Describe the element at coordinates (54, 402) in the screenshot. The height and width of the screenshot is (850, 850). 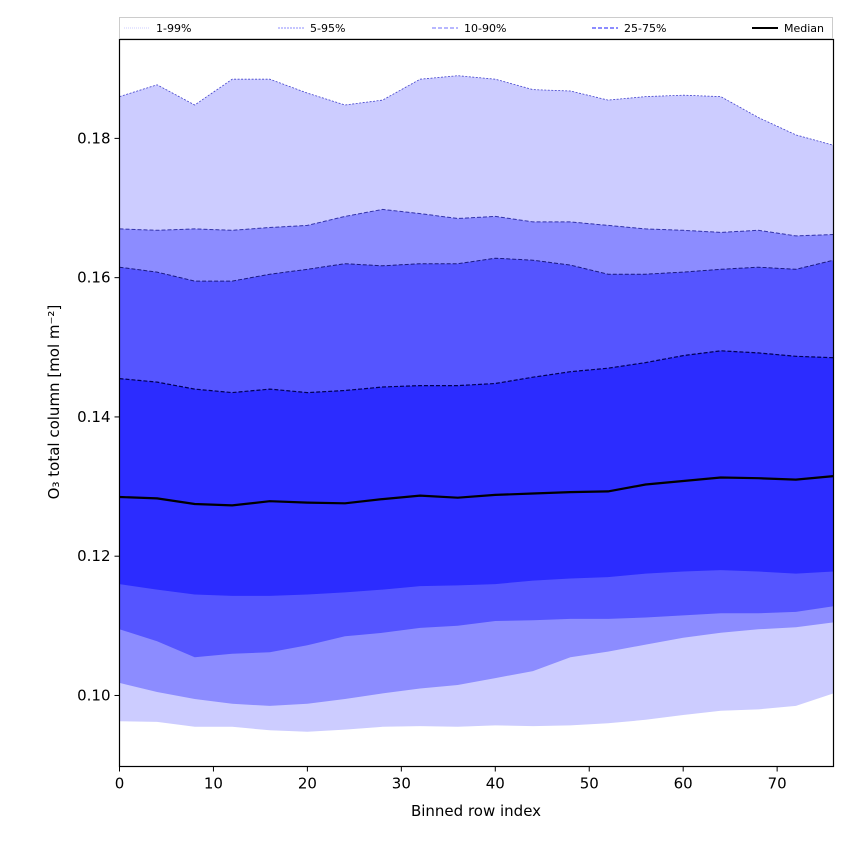
I see `y-axis-label: O₃ total column [mol m⁻²]` at that location.